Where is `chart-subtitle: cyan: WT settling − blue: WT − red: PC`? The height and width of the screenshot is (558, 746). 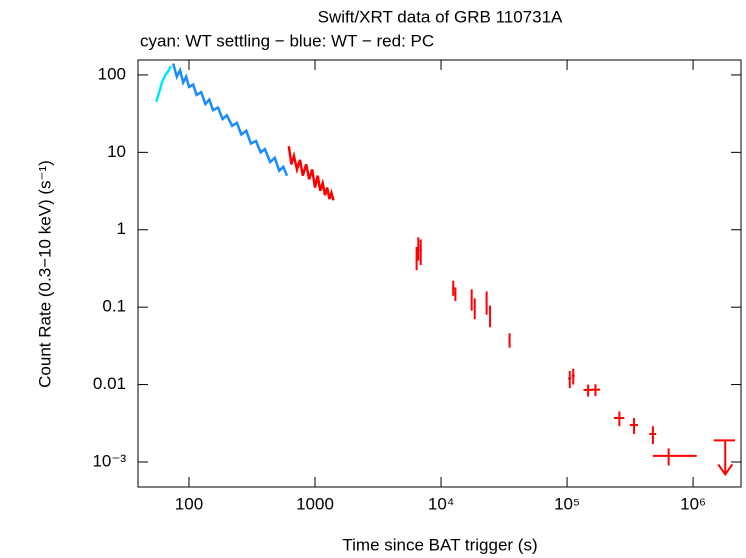 chart-subtitle: cyan: WT settling − blue: WT − red: PC is located at coordinates (287, 40).